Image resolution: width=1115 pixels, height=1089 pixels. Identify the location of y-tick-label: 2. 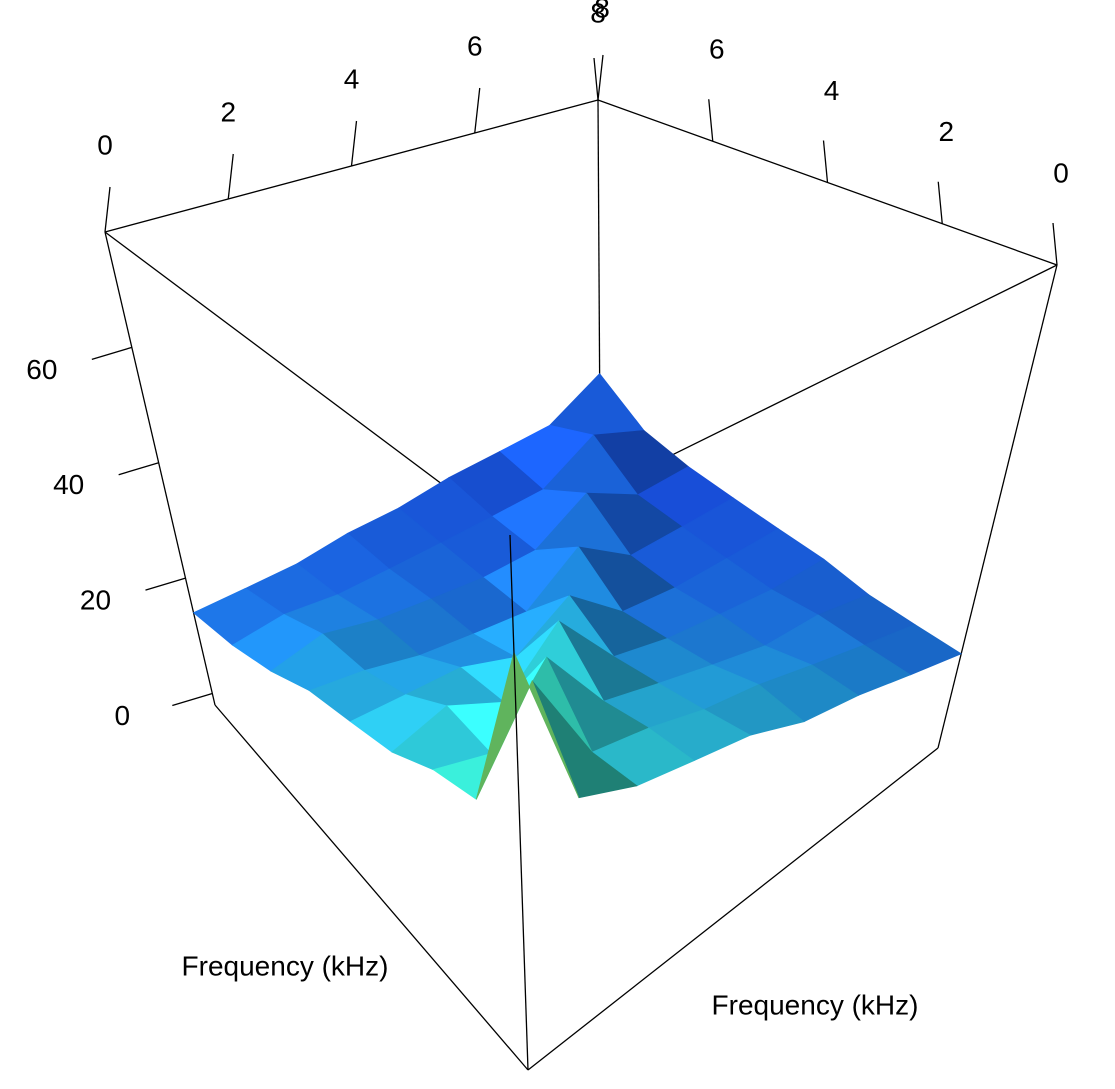
(946, 131).